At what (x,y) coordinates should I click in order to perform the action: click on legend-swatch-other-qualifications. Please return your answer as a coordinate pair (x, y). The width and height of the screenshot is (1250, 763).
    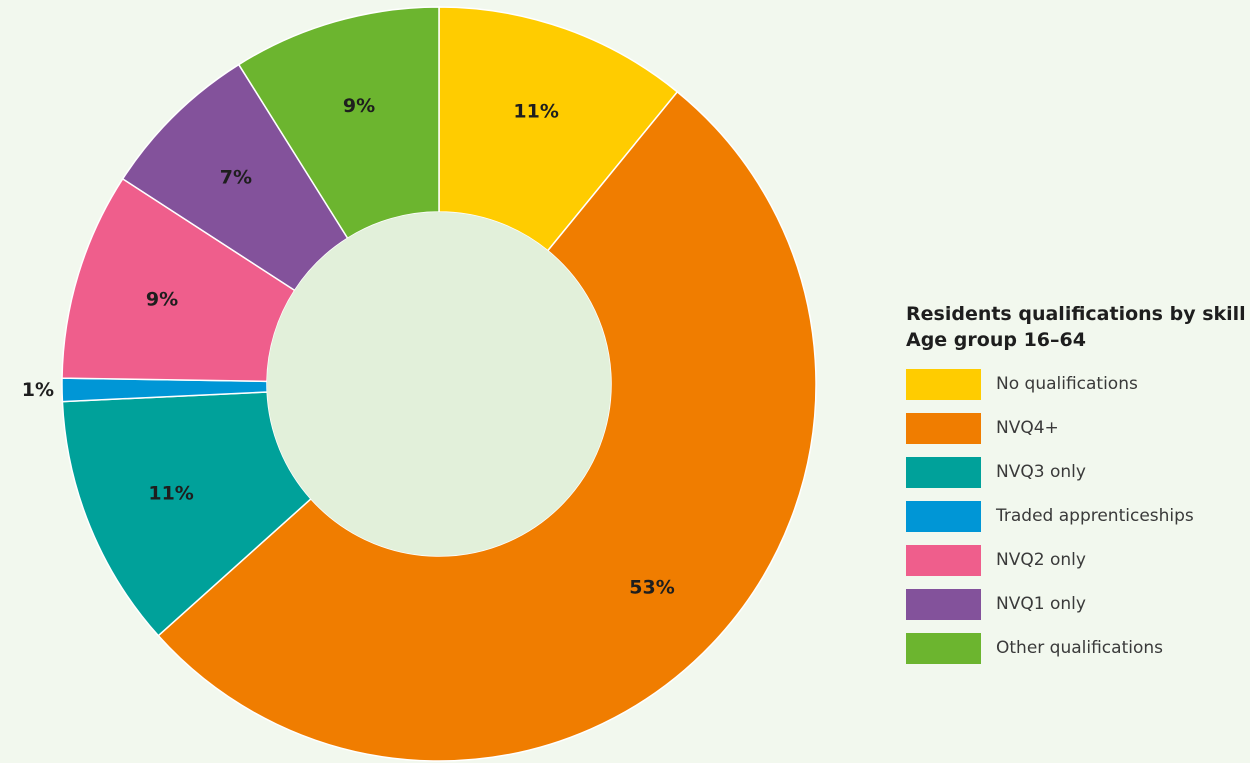
    Looking at the image, I should click on (943, 648).